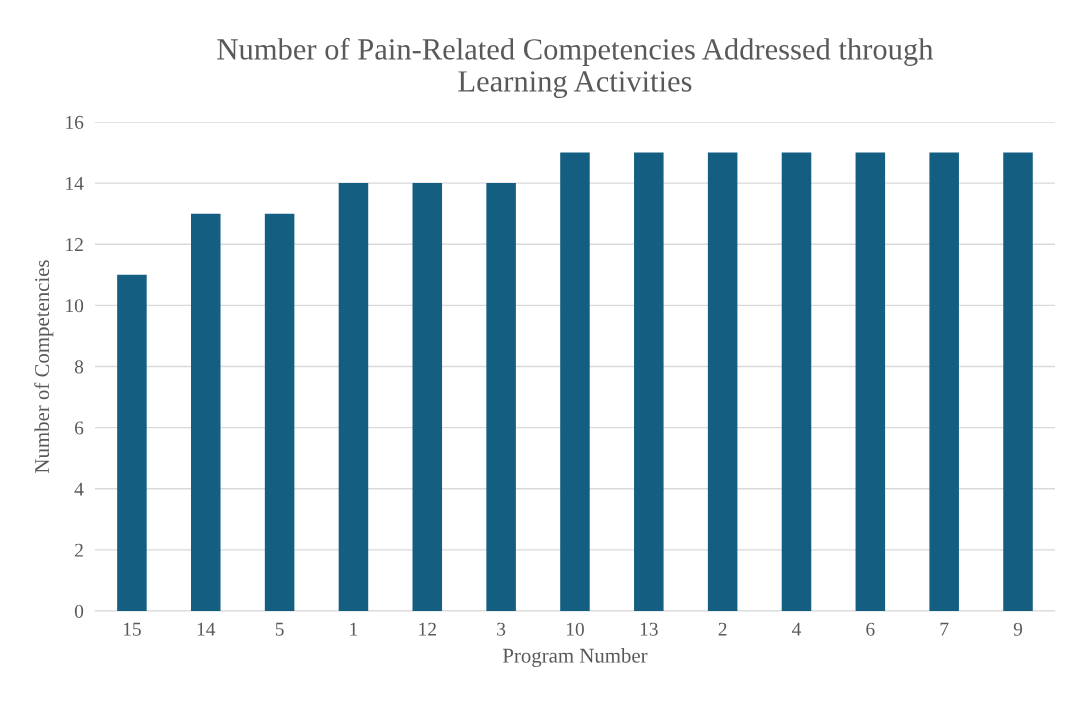  What do you see at coordinates (354, 629) in the screenshot?
I see `x-tick-label: 1` at bounding box center [354, 629].